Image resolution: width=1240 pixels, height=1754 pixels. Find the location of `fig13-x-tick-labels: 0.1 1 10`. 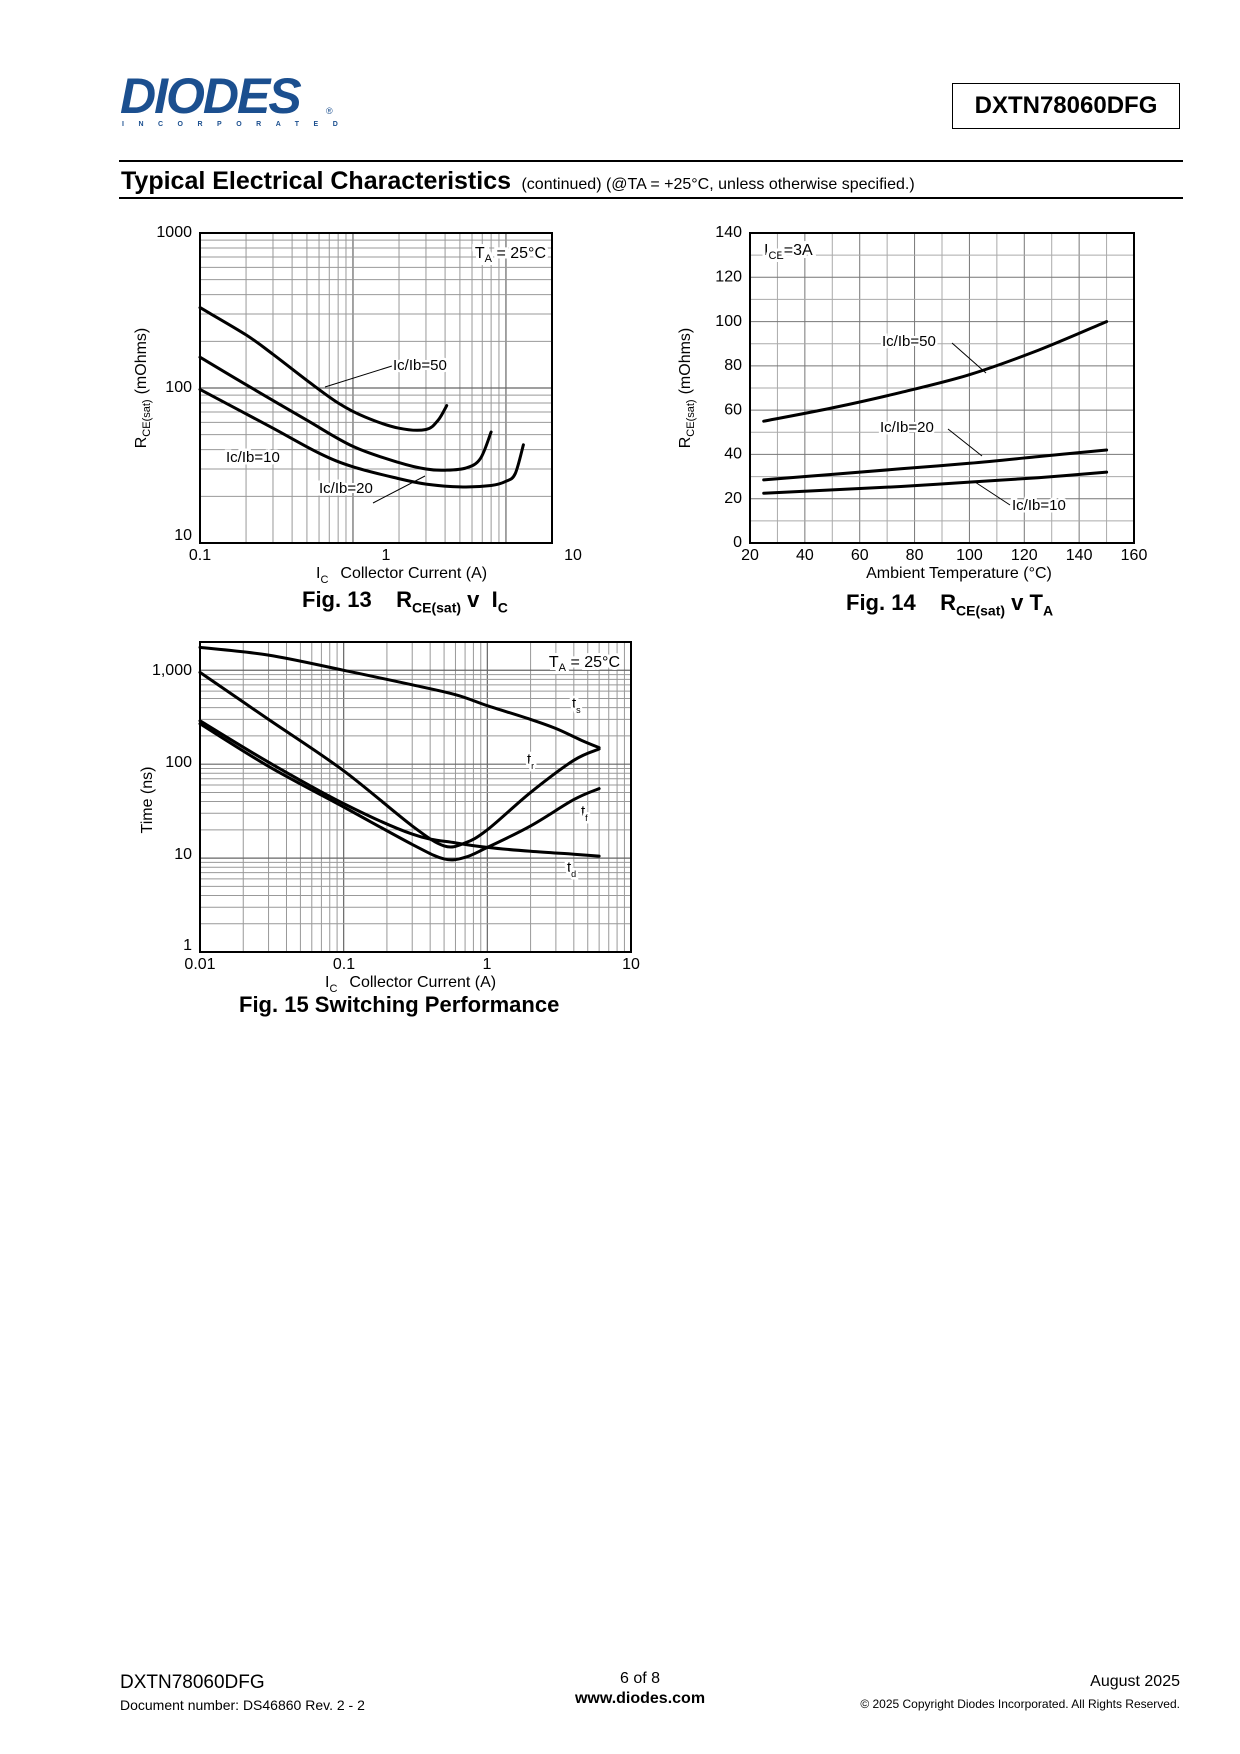

fig13-x-tick-labels: 0.1 1 10 is located at coordinates (385, 555).